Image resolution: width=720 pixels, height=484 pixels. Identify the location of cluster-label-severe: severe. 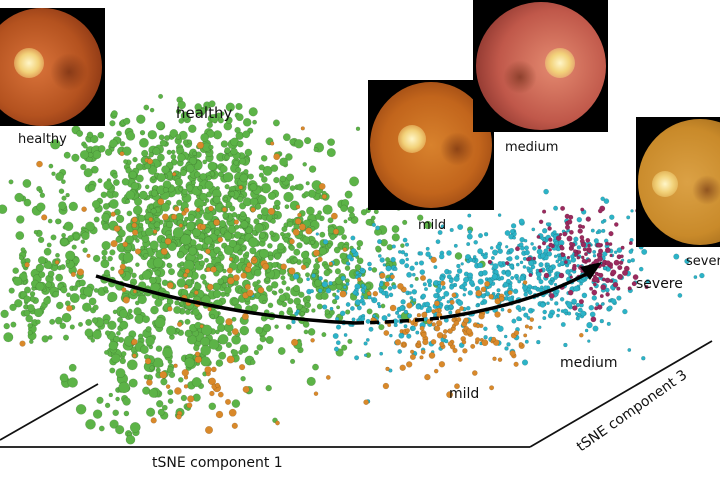
(659, 284).